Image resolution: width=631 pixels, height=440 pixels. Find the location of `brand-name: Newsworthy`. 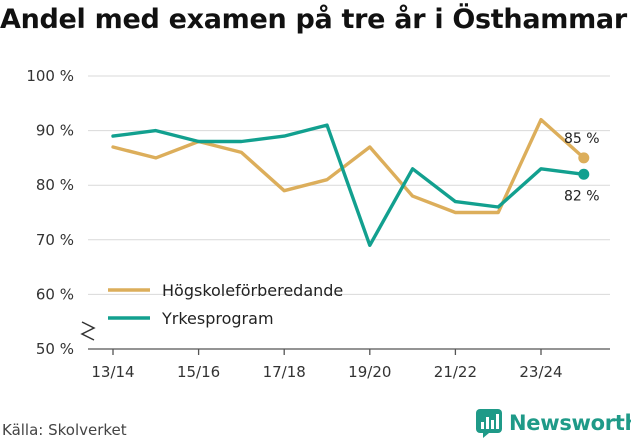

brand-name: Newsworthy is located at coordinates (570, 423).